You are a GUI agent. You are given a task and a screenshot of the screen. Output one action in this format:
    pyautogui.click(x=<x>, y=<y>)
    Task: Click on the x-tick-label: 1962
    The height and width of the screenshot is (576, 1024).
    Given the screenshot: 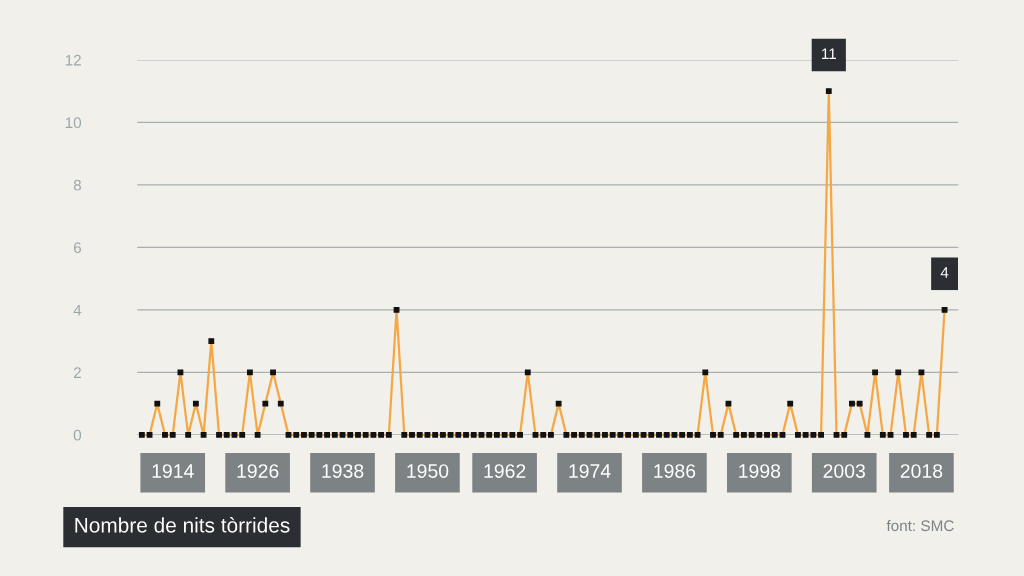 What is the action you would take?
    pyautogui.click(x=505, y=471)
    